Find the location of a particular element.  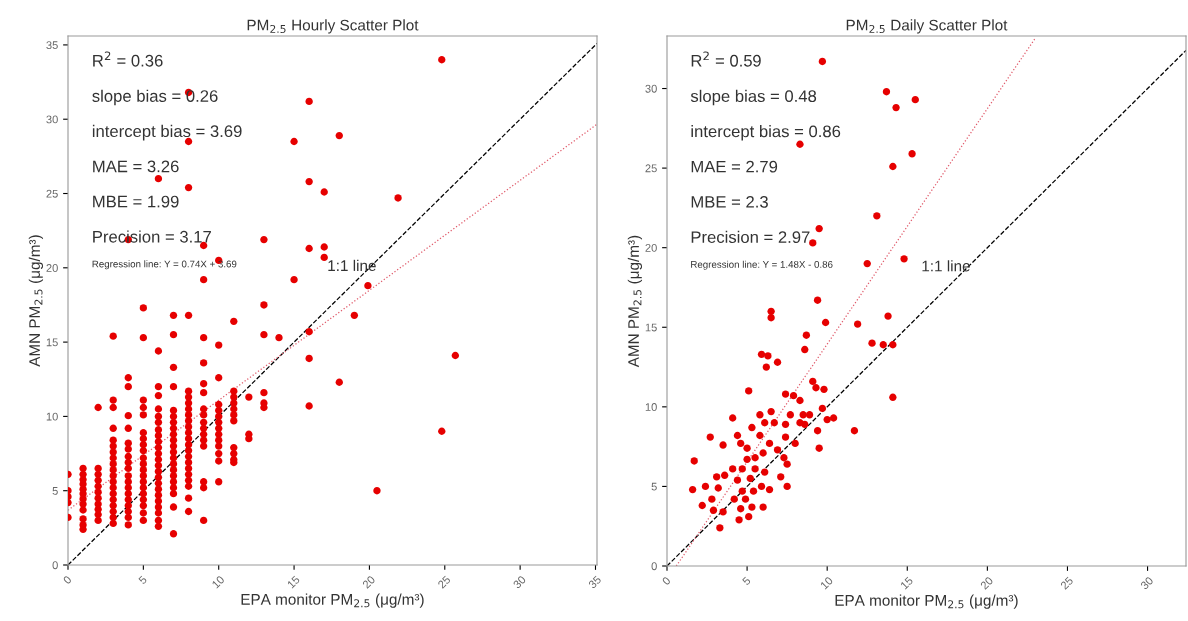

annotation: Precision = 2.97 is located at coordinates (750, 237).